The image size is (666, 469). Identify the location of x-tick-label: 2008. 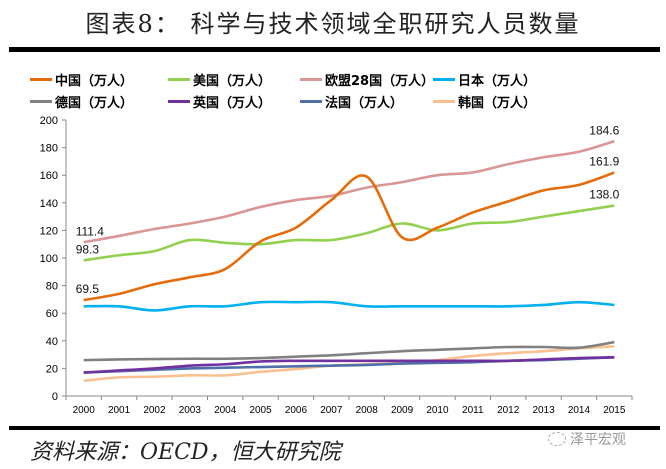
(367, 410).